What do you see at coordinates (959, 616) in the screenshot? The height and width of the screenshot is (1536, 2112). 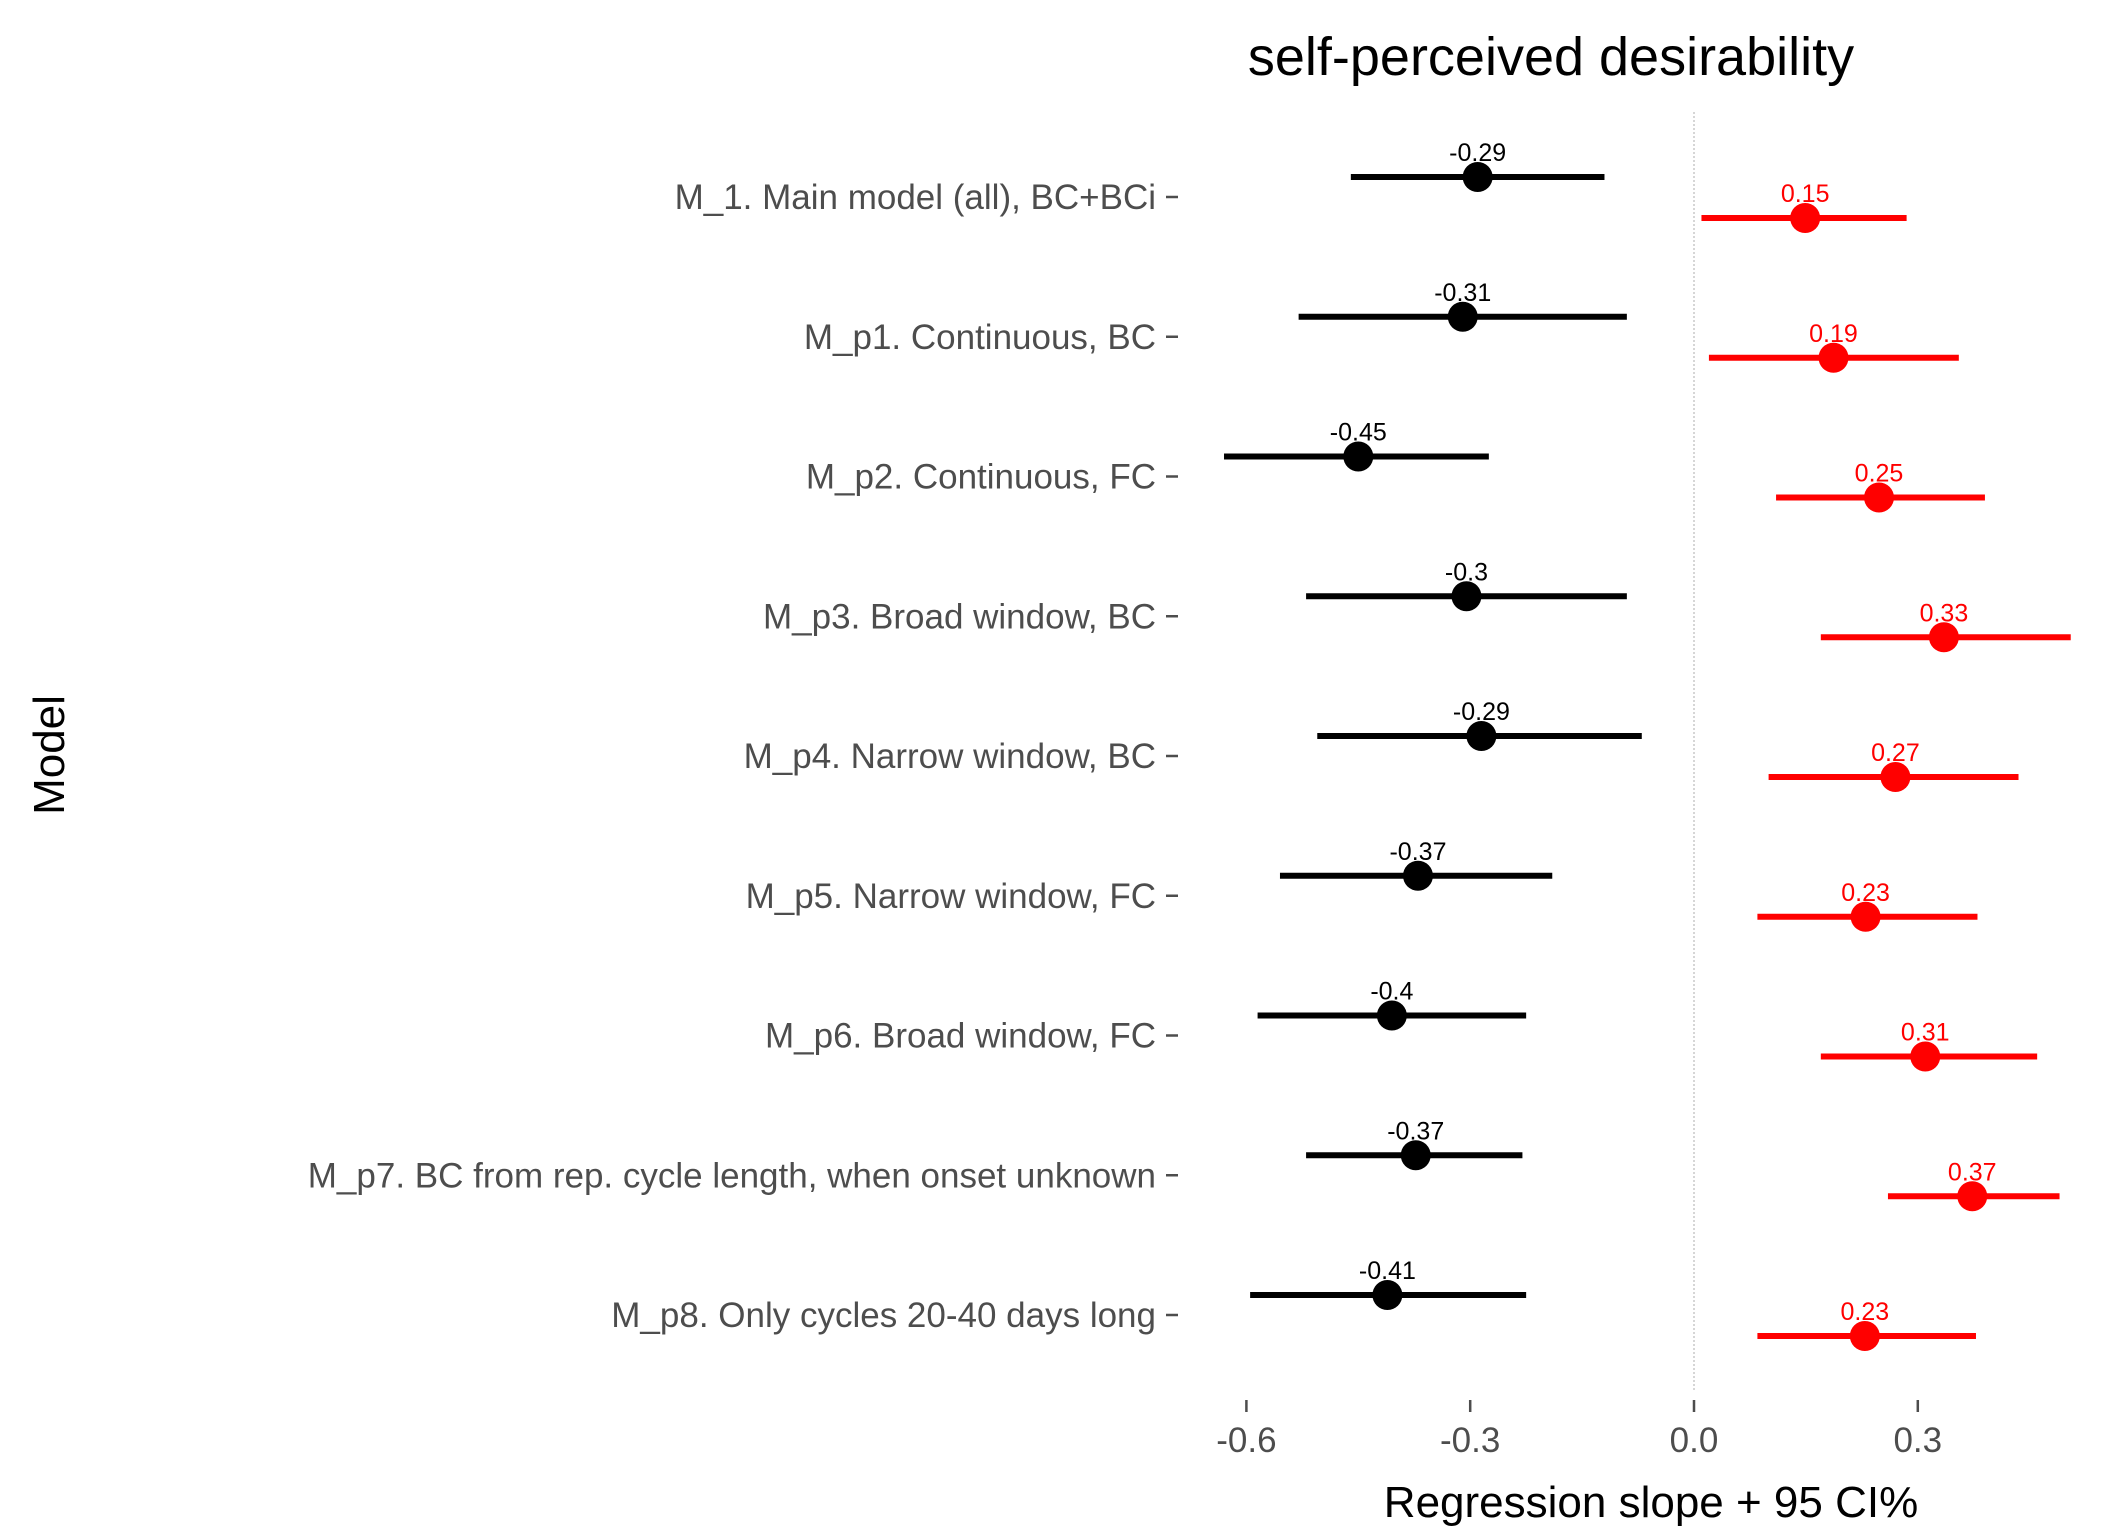 I see `y-tick-label: M_p3. Broad window, BC` at bounding box center [959, 616].